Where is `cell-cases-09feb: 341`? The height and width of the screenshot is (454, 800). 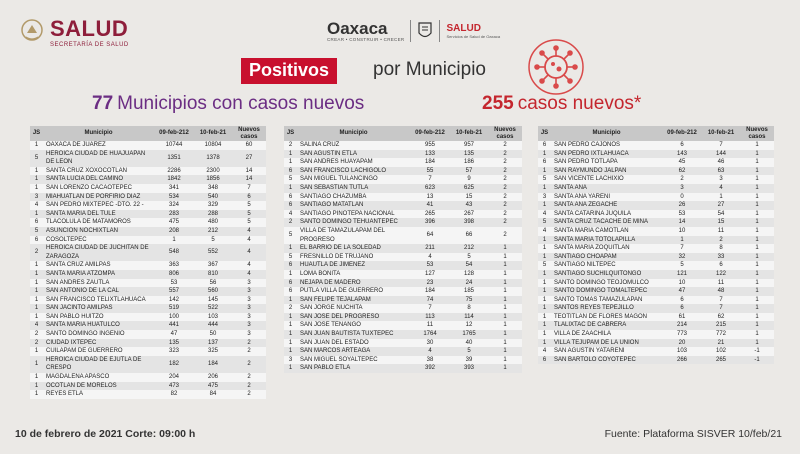 cell-cases-09feb: 341 is located at coordinates (174, 188).